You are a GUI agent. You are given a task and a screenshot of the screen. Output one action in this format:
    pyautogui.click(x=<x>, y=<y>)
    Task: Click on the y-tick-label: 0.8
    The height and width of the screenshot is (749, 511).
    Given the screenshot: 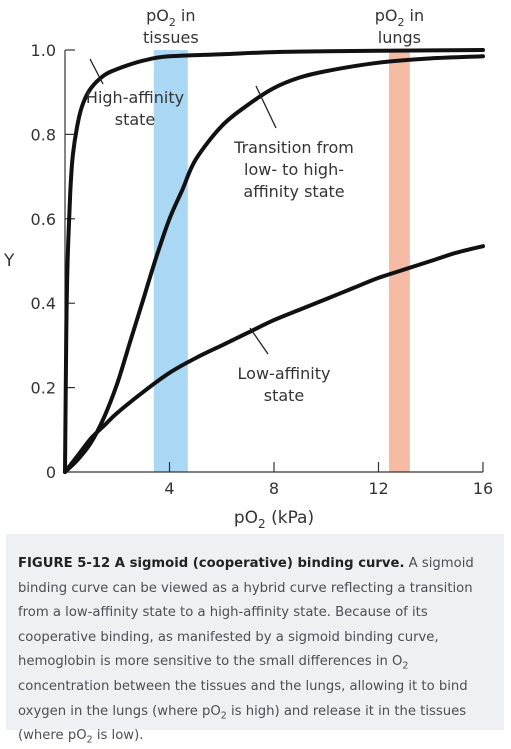 What is the action you would take?
    pyautogui.click(x=43, y=134)
    